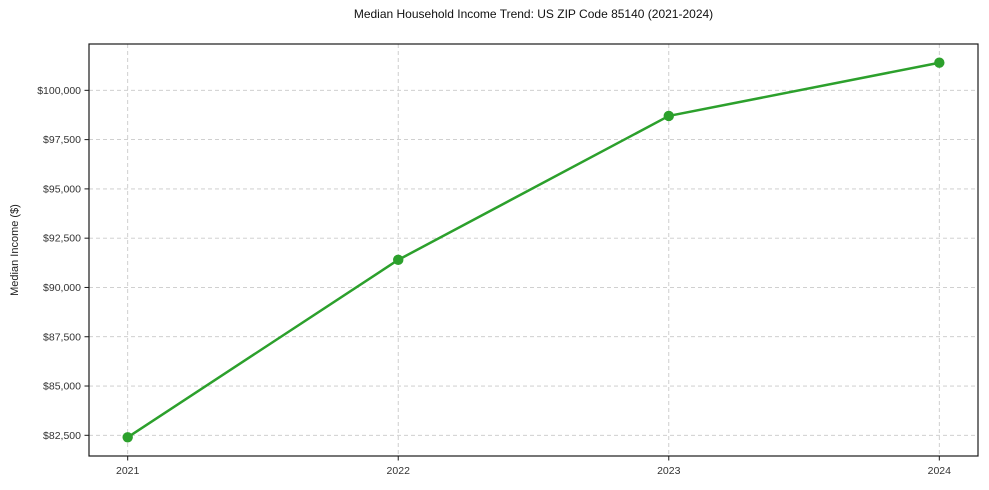 The width and height of the screenshot is (989, 490). I want to click on y-tick-label: $95,000, so click(62, 189).